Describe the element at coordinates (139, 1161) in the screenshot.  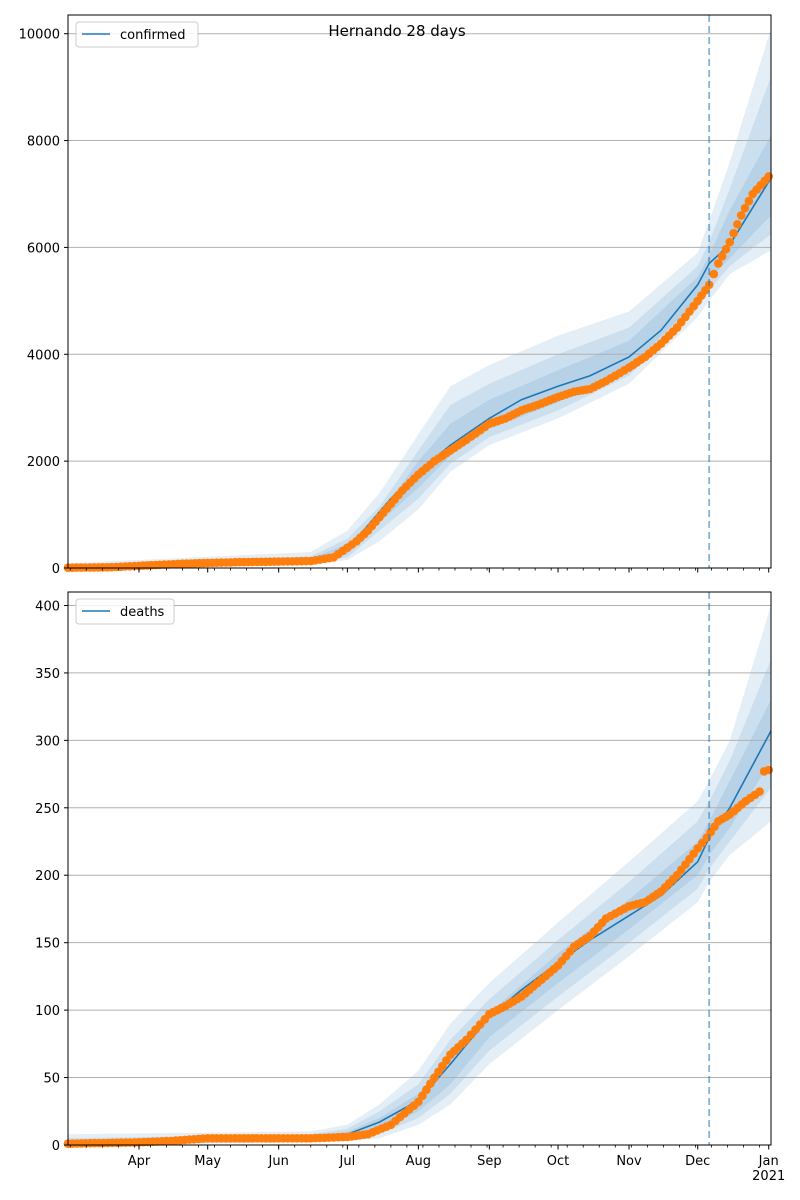
I see `x-tick-label: Apr` at that location.